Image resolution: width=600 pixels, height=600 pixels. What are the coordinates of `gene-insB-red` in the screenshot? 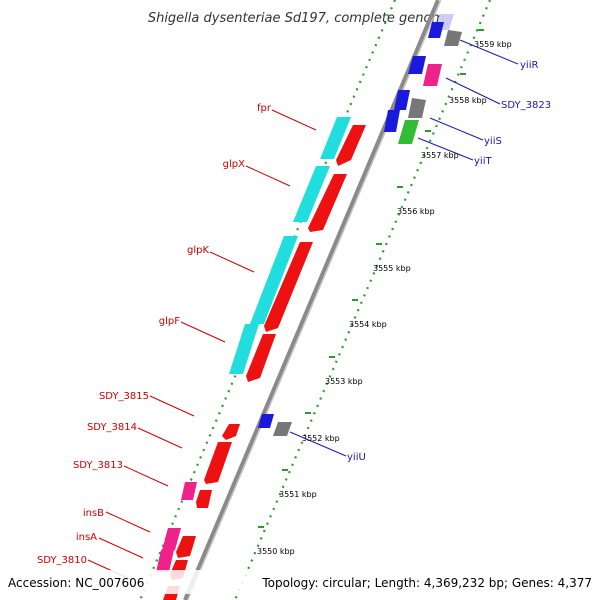 It's located at (186, 547).